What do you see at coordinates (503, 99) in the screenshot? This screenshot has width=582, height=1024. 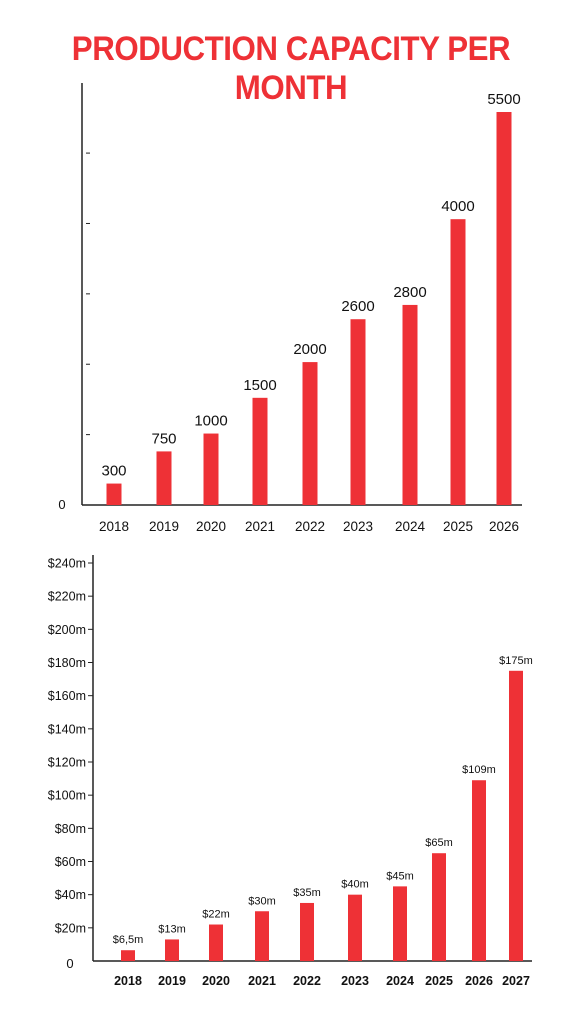 I see `data-label: 5500` at bounding box center [503, 99].